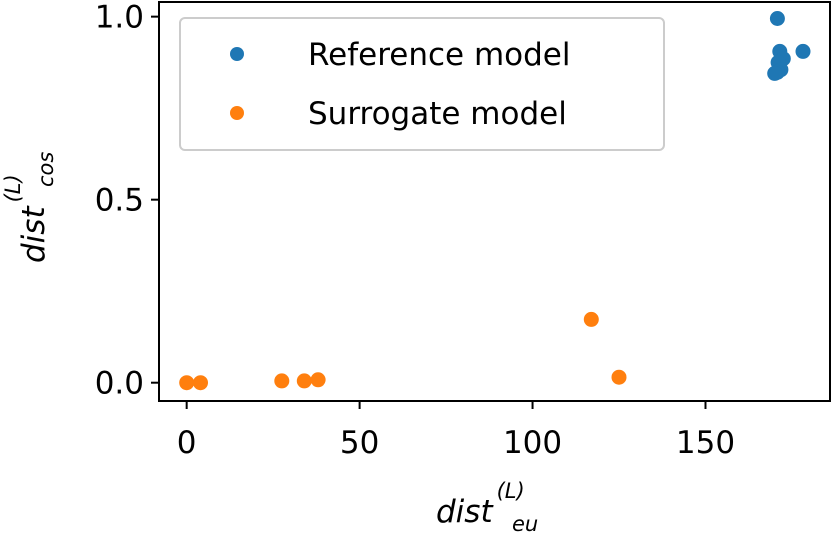 The width and height of the screenshot is (832, 536). I want to click on legend-marker-surrogate-model, so click(237, 113).